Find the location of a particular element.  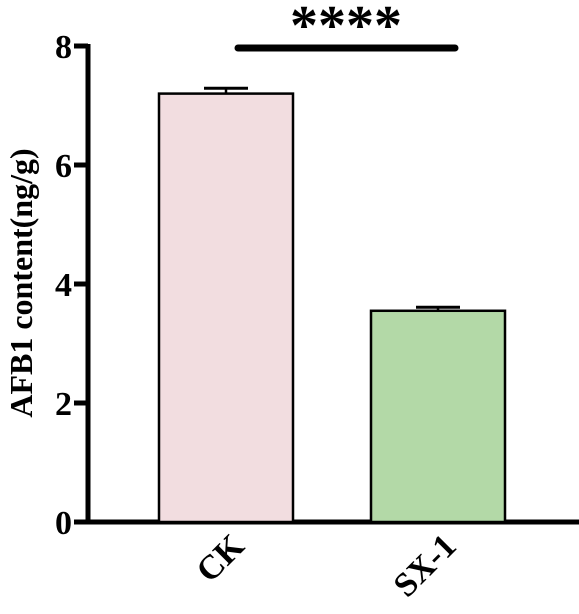

y-tick-label: 4 is located at coordinates (63, 285).